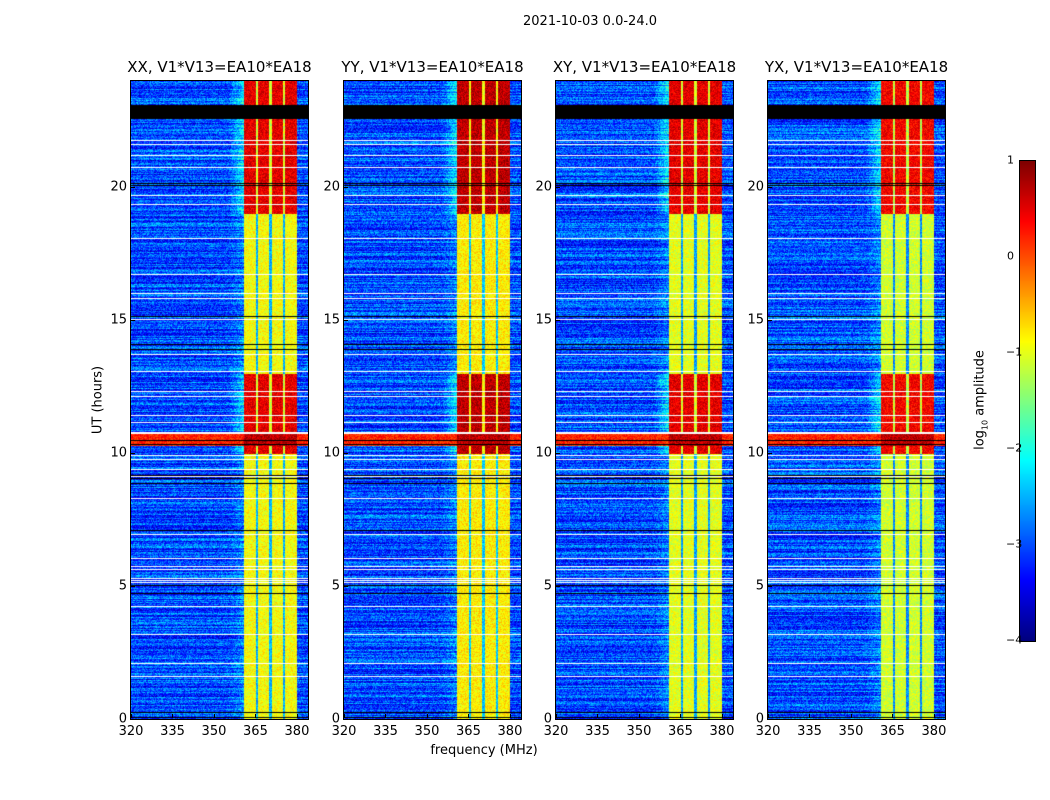 The image size is (1050, 800). What do you see at coordinates (1010, 160) in the screenshot?
I see `colorbar-tick-label: 1` at bounding box center [1010, 160].